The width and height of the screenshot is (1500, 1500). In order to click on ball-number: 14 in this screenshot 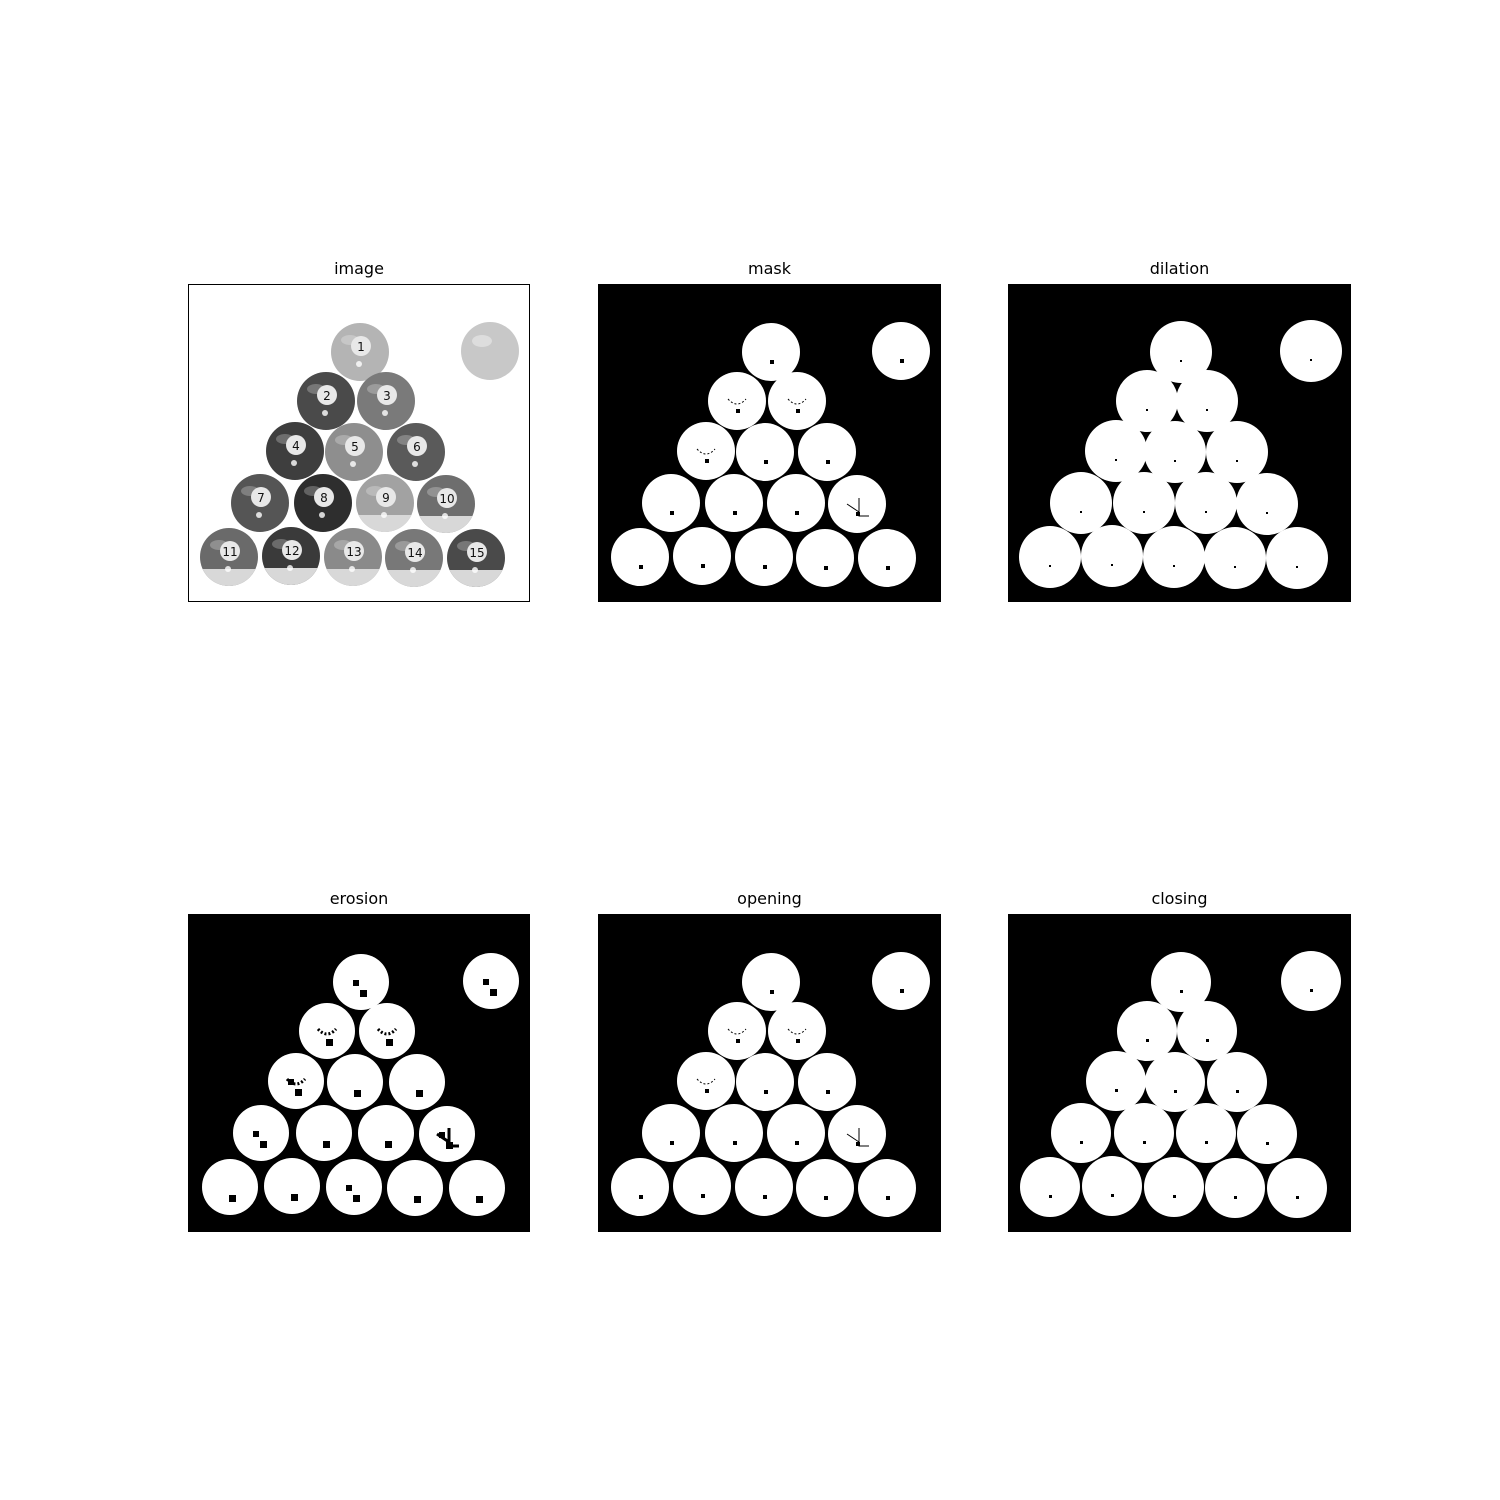, I will do `click(414, 553)`.